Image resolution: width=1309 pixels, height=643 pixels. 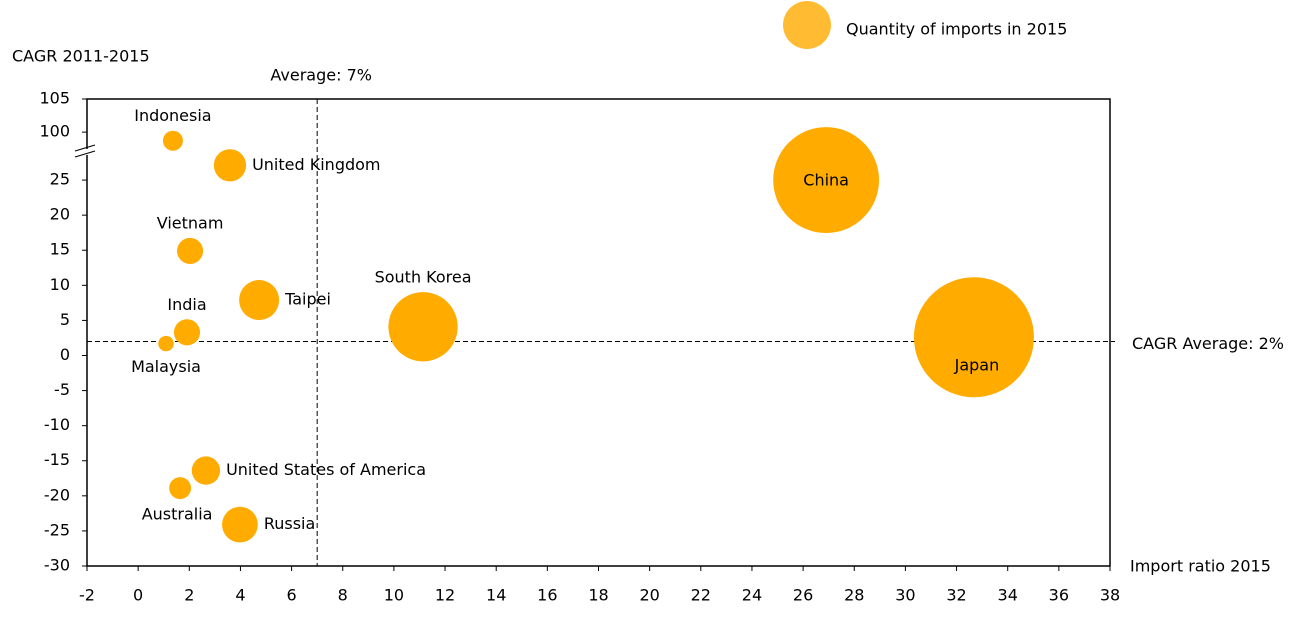 I want to click on x-tick-label: 2, so click(x=189, y=595).